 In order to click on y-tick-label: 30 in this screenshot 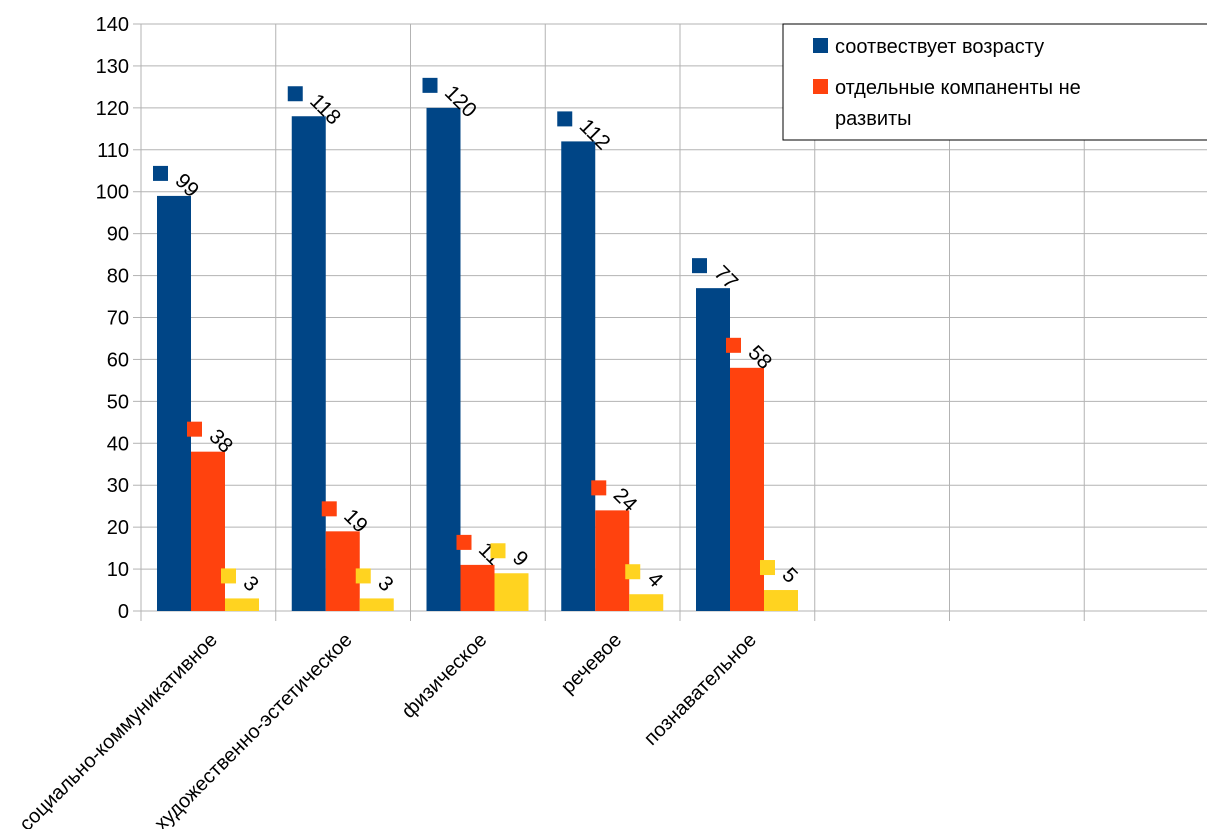, I will do `click(118, 486)`.